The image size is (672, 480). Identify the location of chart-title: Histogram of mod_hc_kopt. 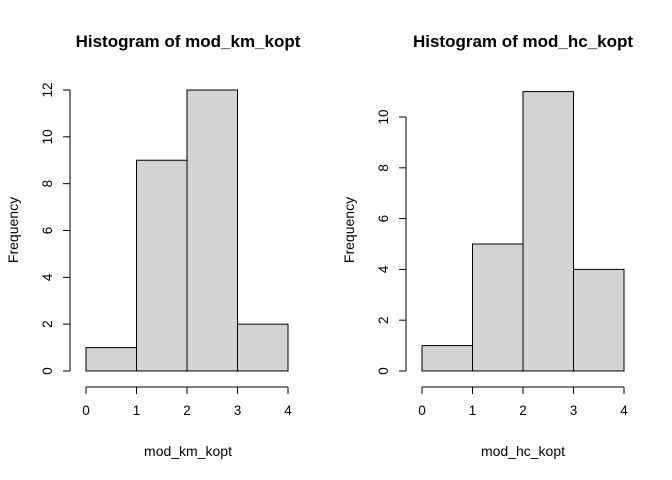
(523, 41).